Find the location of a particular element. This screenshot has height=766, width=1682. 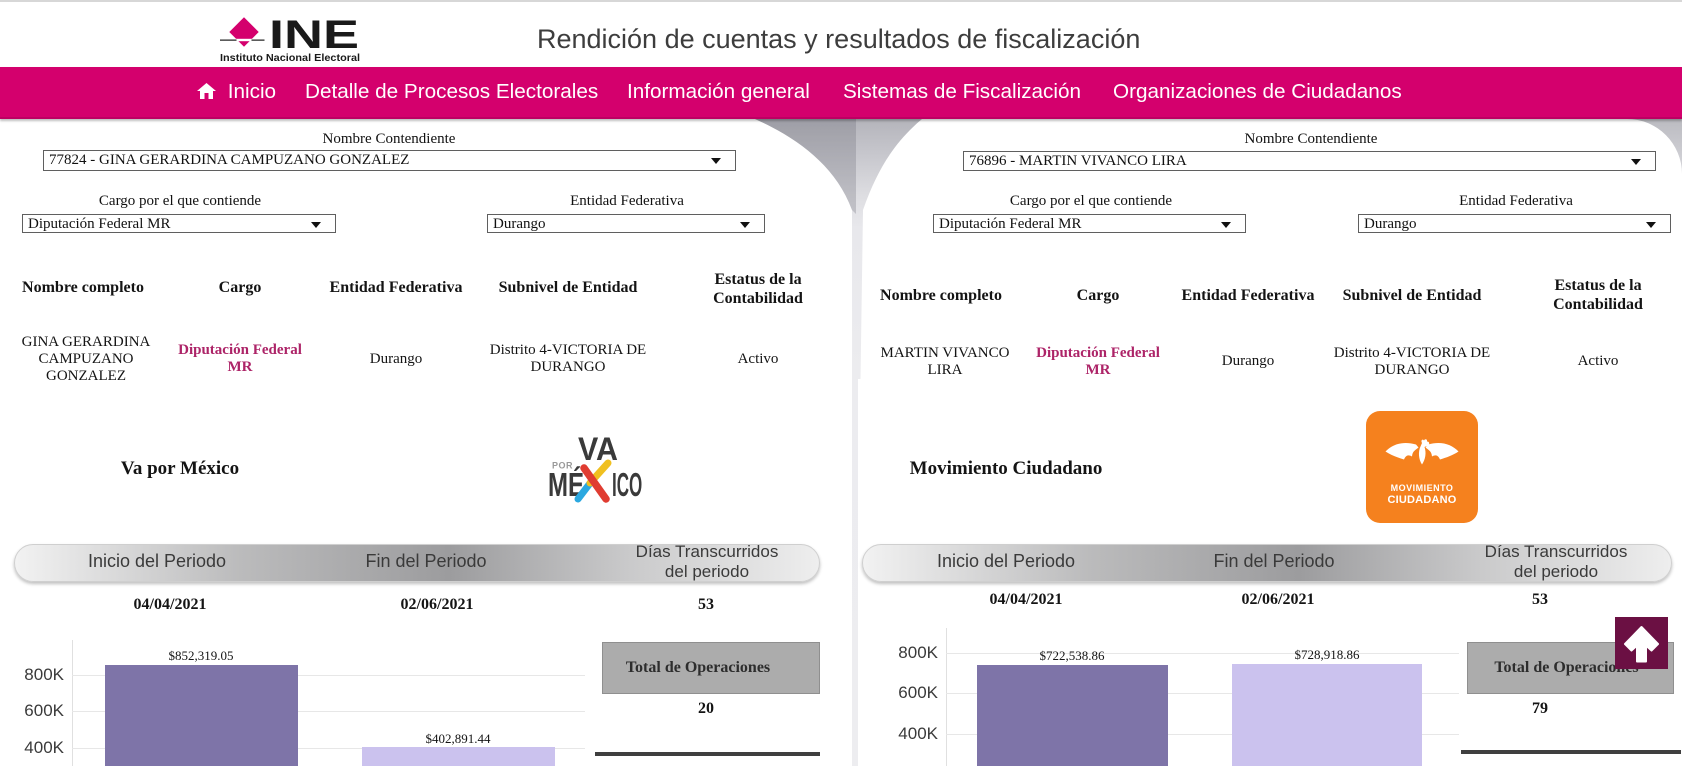

svg-text: CIUDADANO is located at coordinates (1421, 500).